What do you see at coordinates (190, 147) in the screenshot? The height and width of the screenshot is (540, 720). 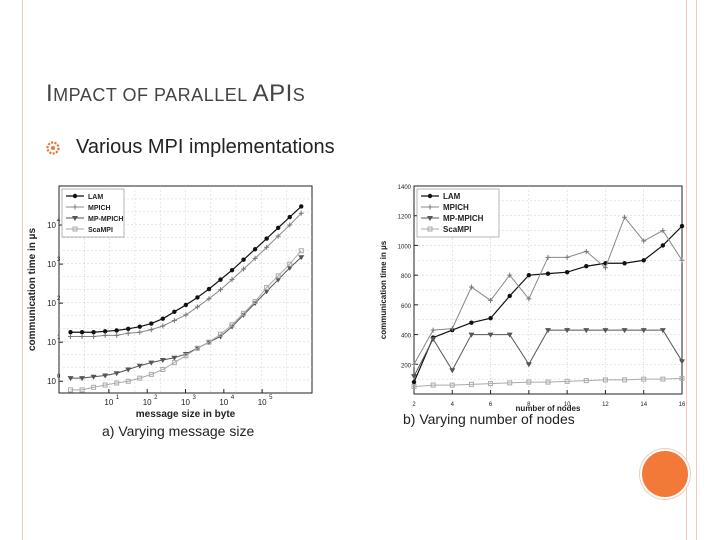 I see `bullet-item: Various MPI implementations` at bounding box center [190, 147].